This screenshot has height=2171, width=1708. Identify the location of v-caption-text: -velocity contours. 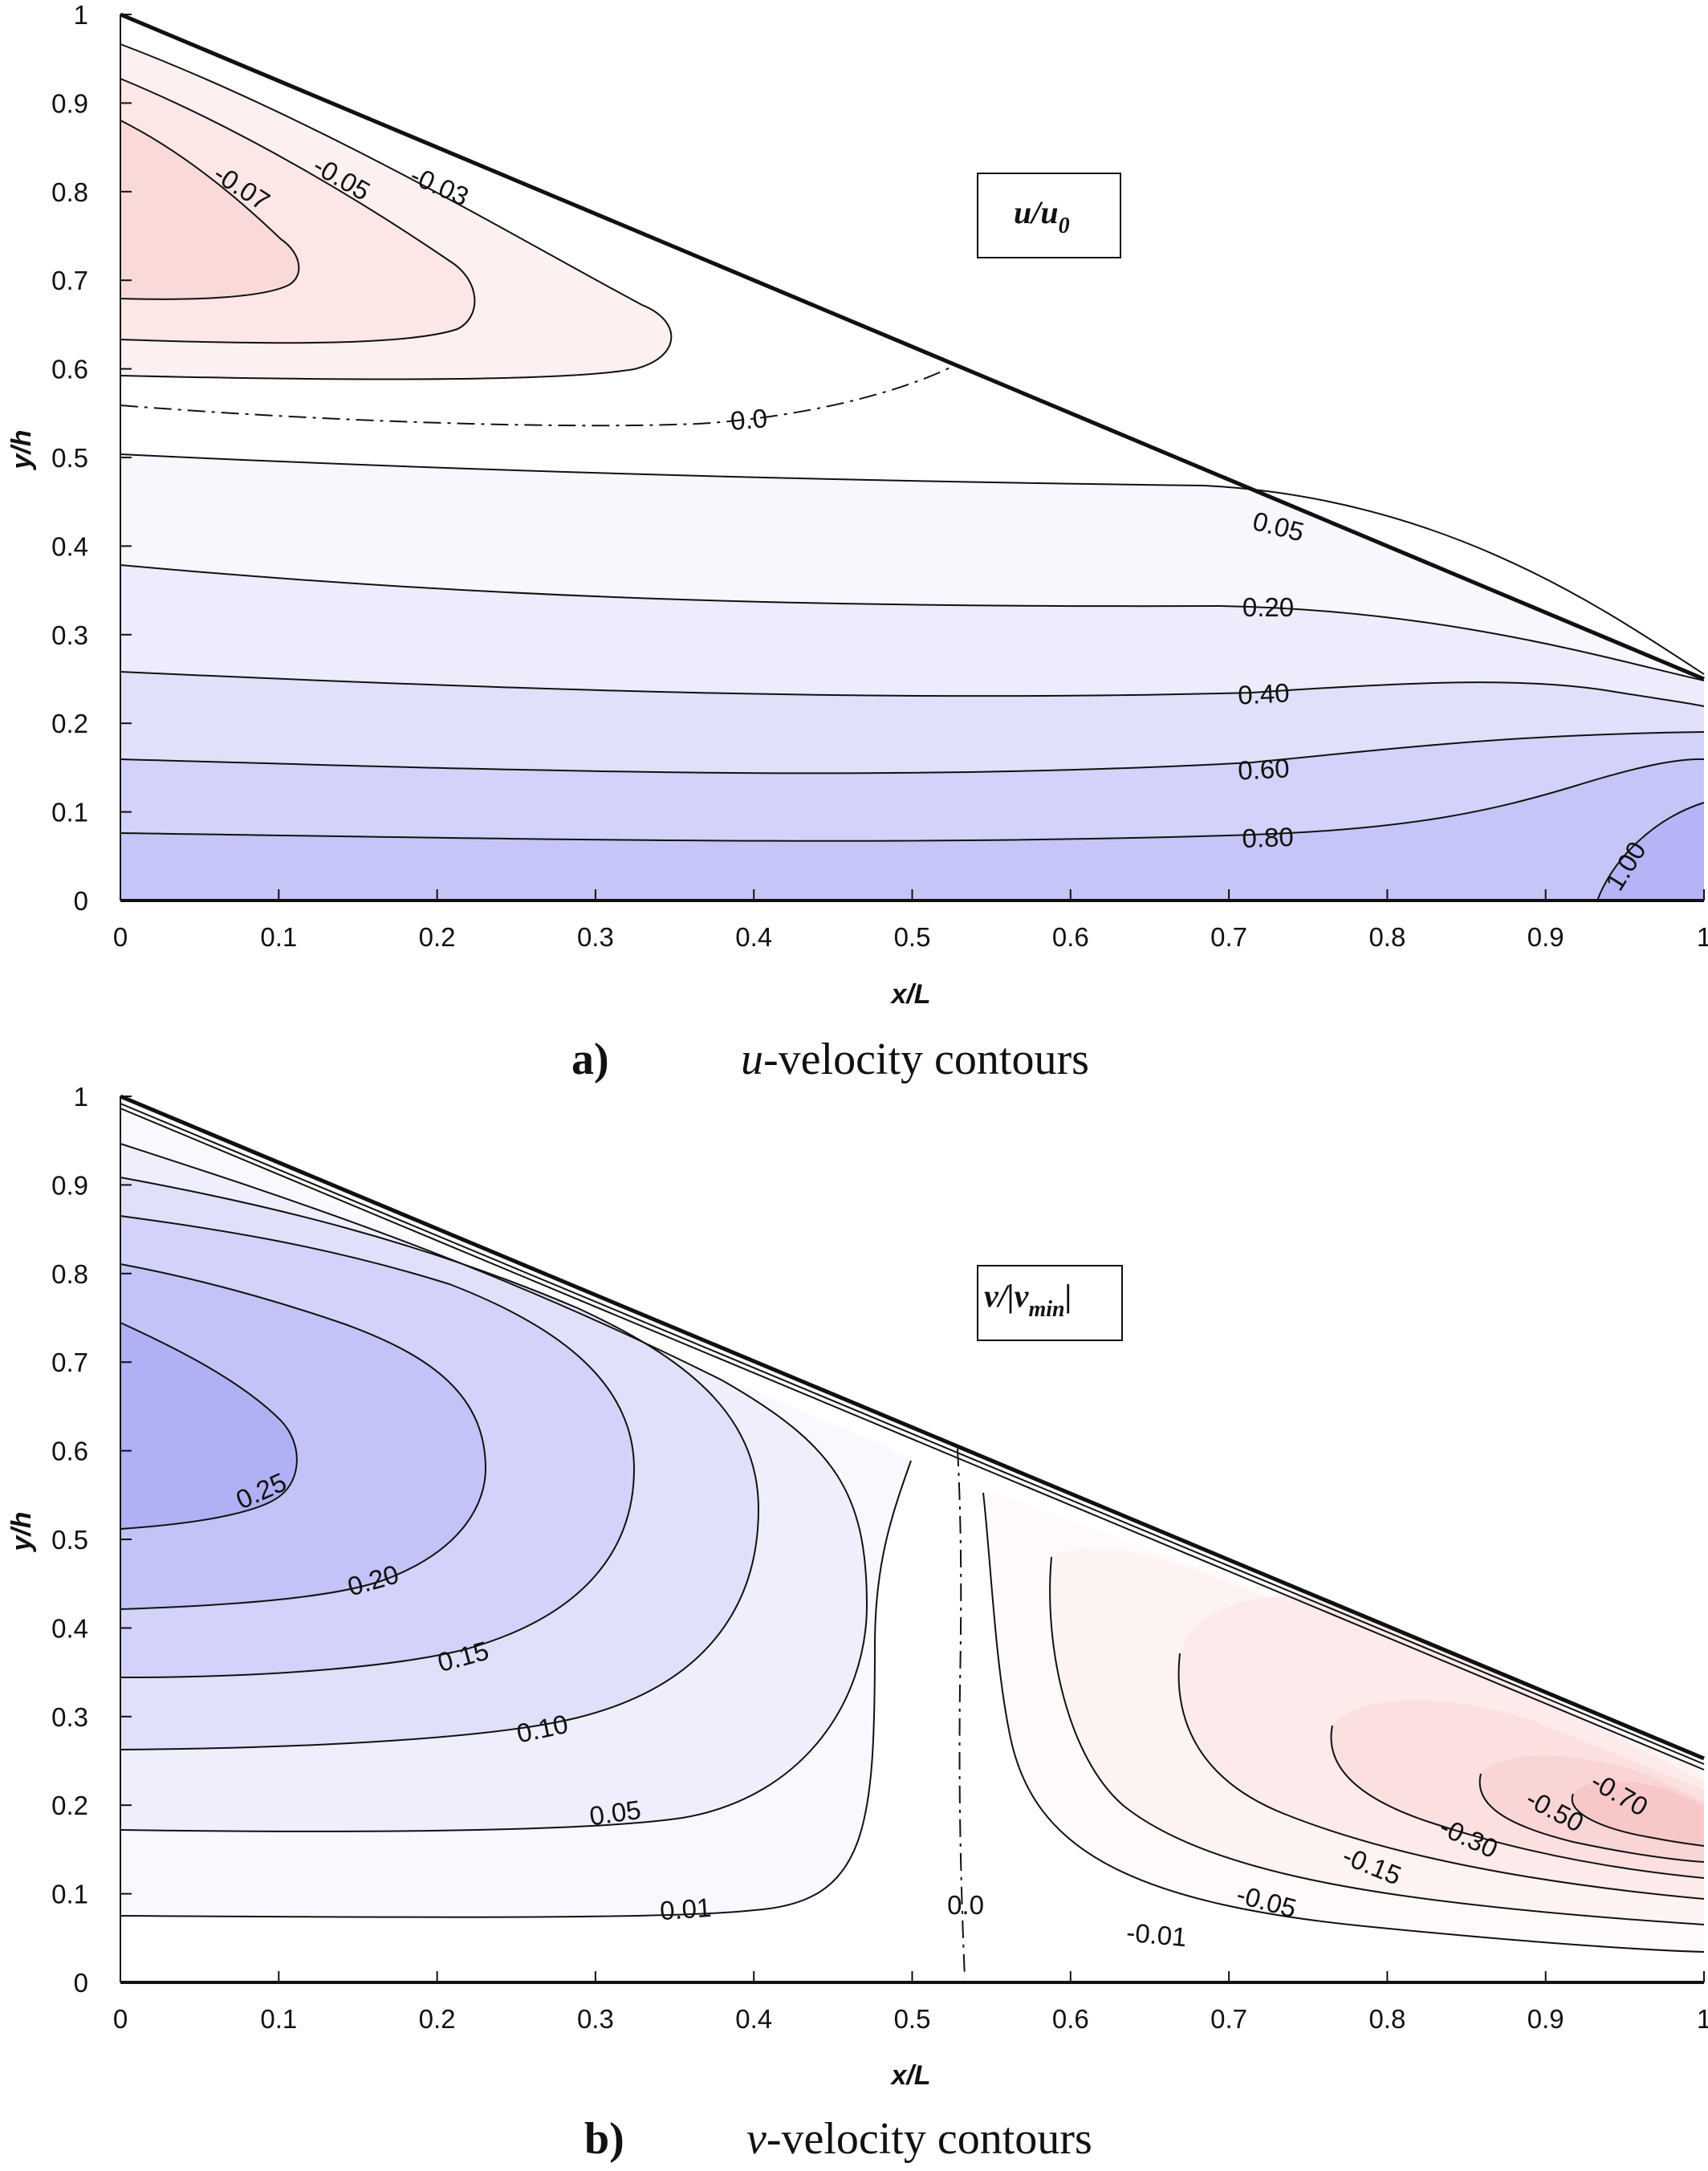
(930, 2139).